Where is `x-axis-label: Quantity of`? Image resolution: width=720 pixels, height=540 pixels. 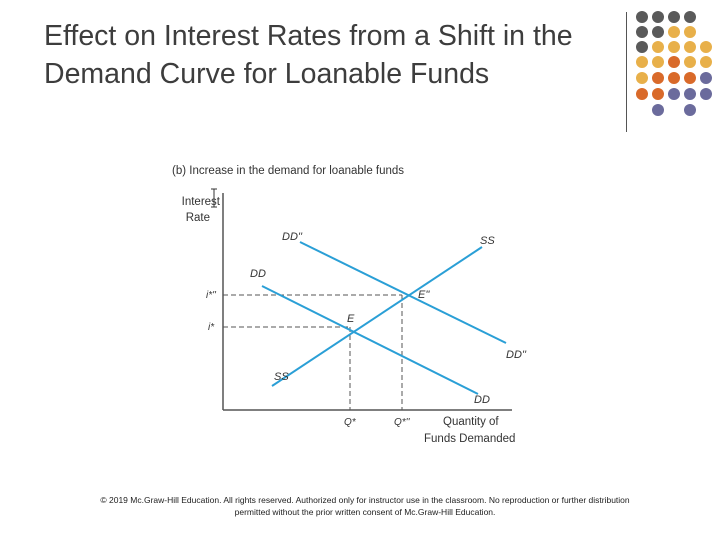 x-axis-label: Quantity of is located at coordinates (471, 422).